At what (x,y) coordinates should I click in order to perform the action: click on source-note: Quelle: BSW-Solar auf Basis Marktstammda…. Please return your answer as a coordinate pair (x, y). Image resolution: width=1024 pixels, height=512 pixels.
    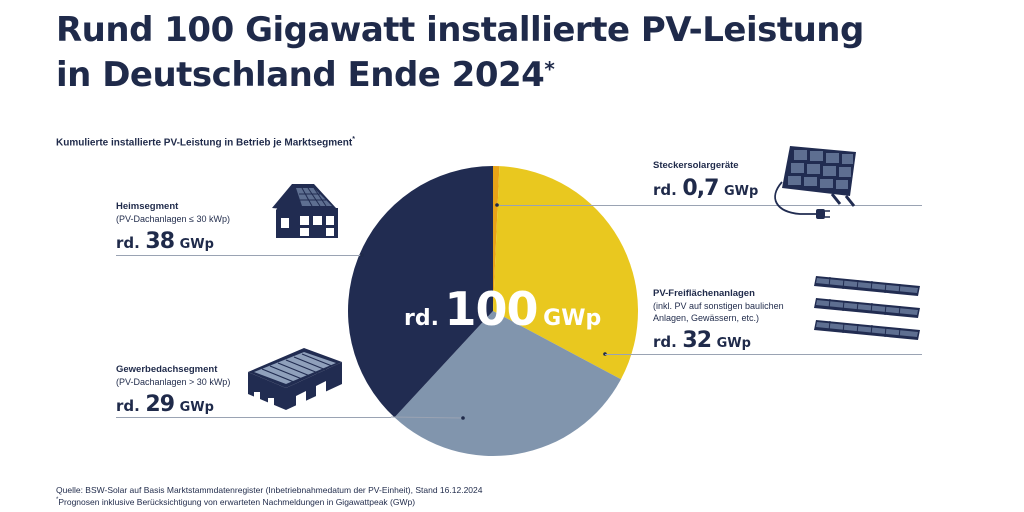
    Looking at the image, I should click on (269, 490).